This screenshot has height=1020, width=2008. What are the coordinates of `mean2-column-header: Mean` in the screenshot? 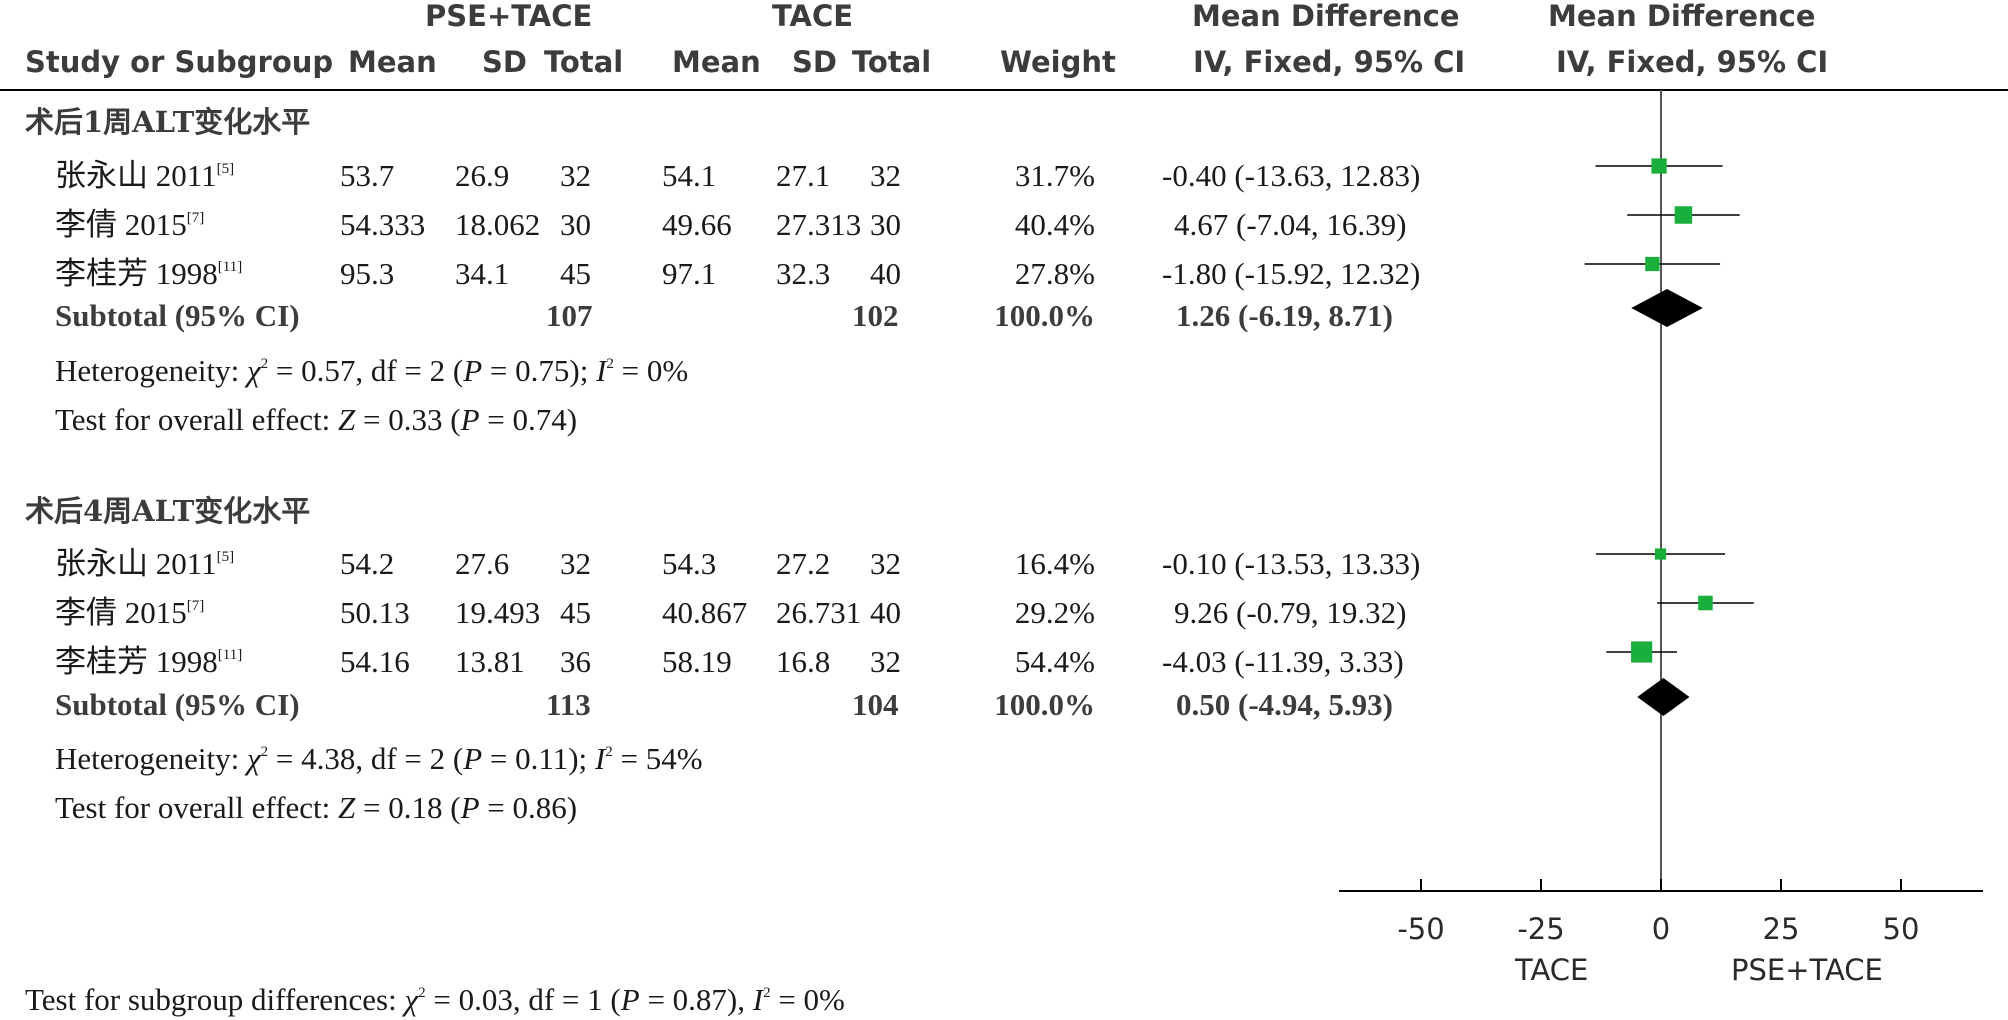 It's located at (716, 62).